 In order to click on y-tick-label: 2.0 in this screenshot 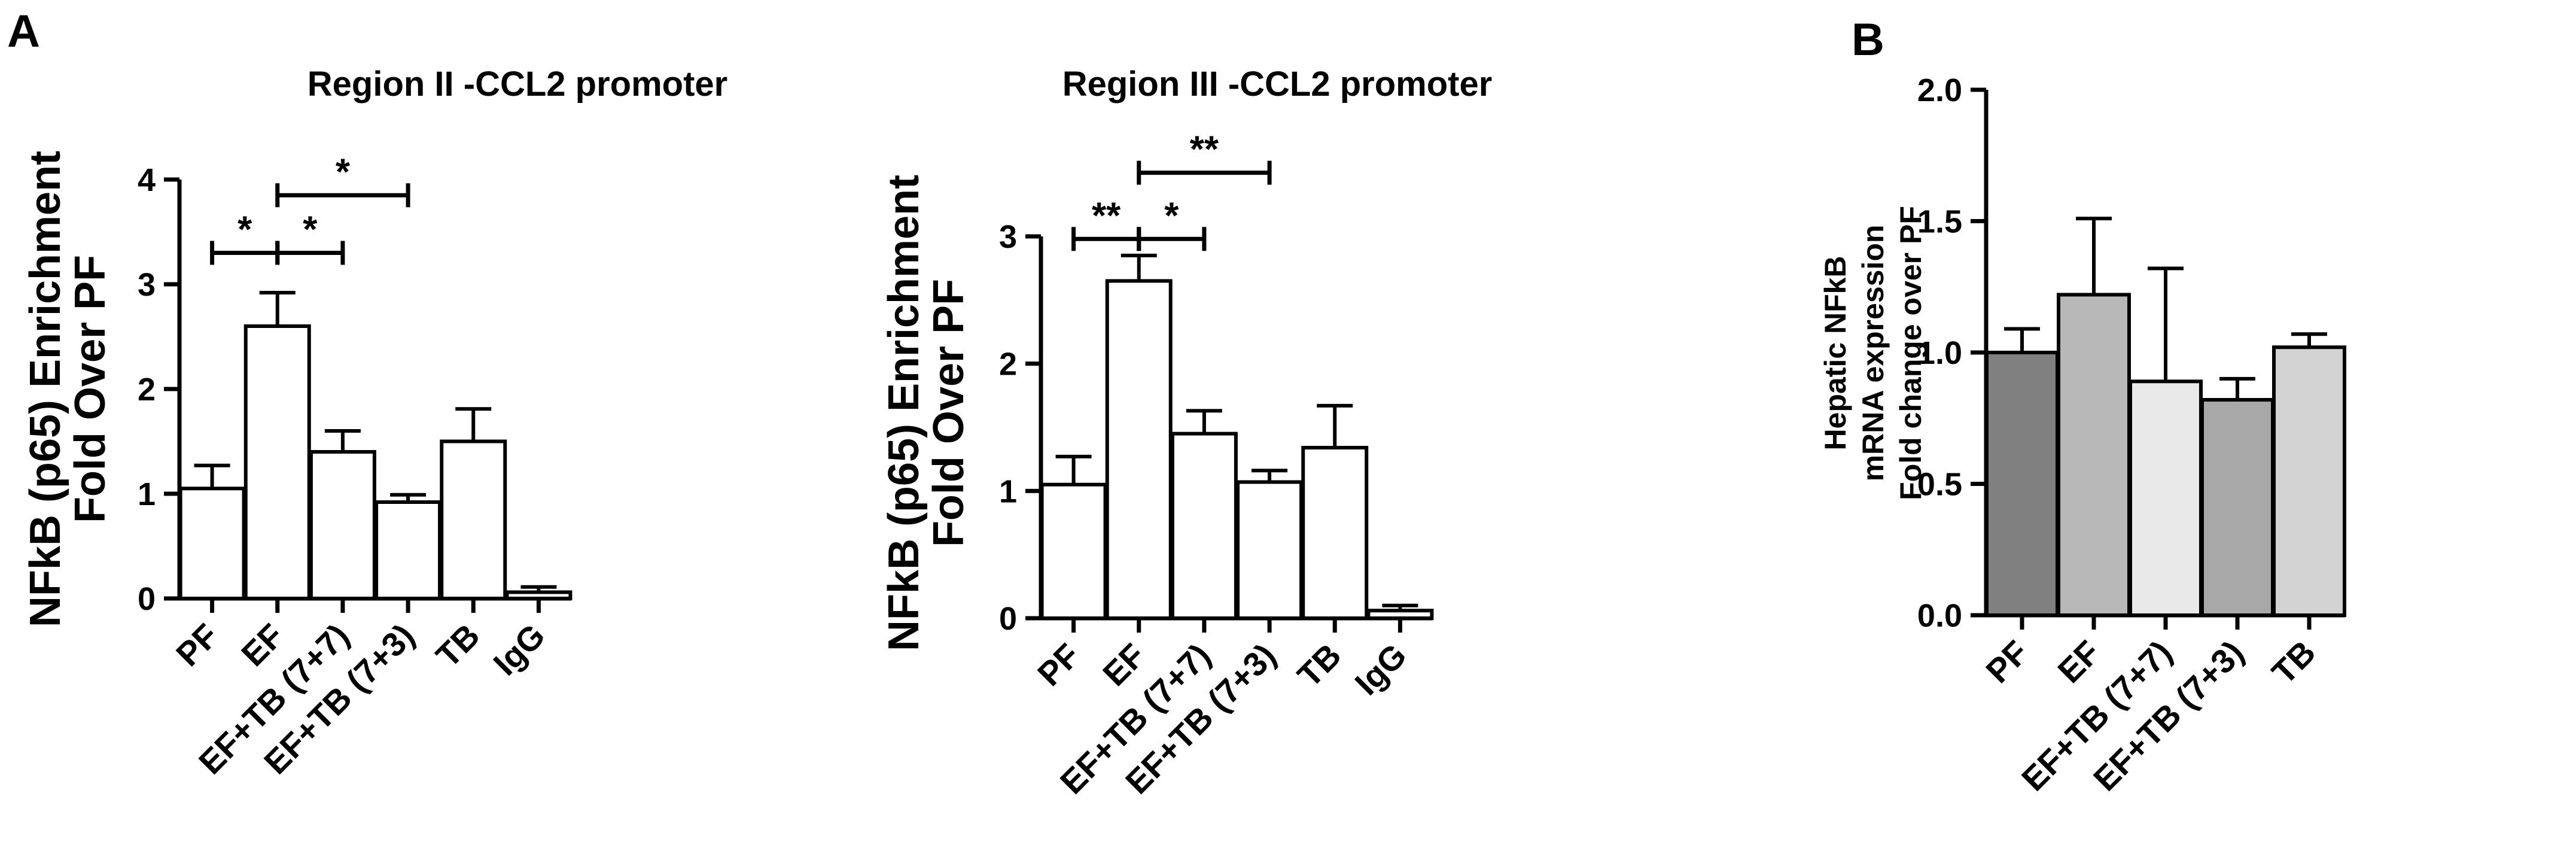, I will do `click(1939, 90)`.